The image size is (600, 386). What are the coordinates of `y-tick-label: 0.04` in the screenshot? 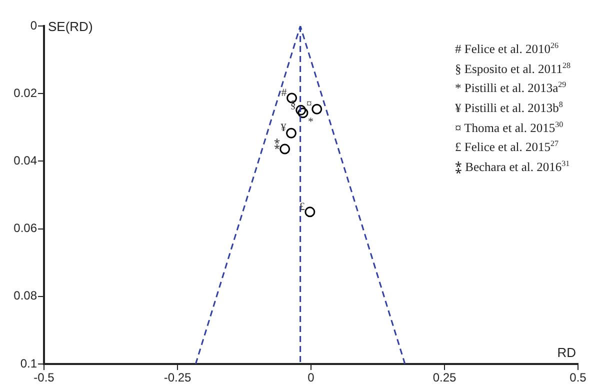 It's located at (26, 161).